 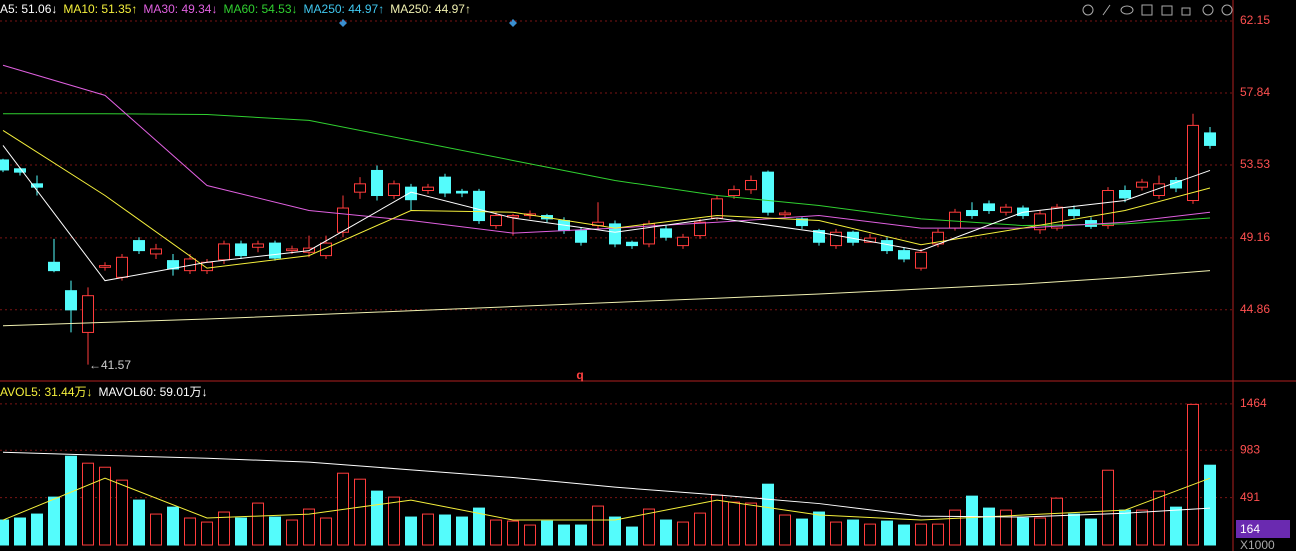 I want to click on zoom-in-icon, so click(x=1208, y=10).